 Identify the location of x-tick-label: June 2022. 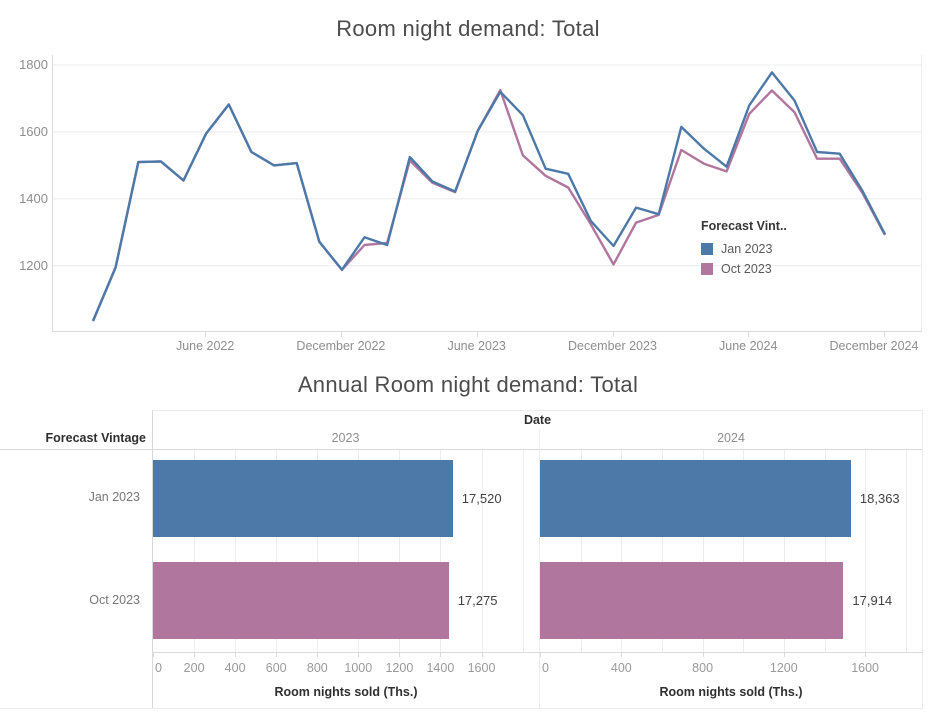
(205, 346).